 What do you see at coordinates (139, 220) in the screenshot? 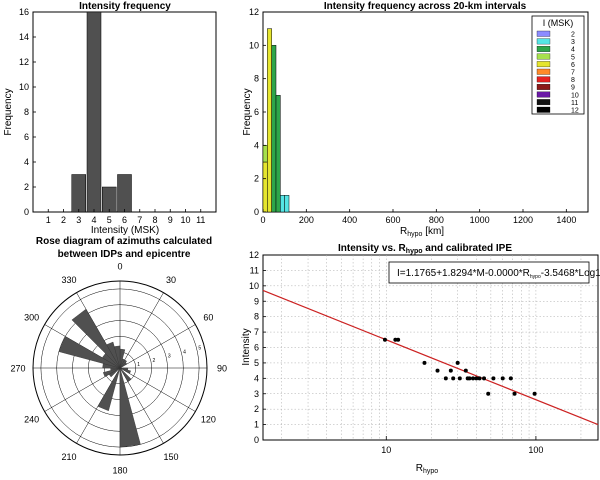
I see `p1-x-tick-label: 7` at bounding box center [139, 220].